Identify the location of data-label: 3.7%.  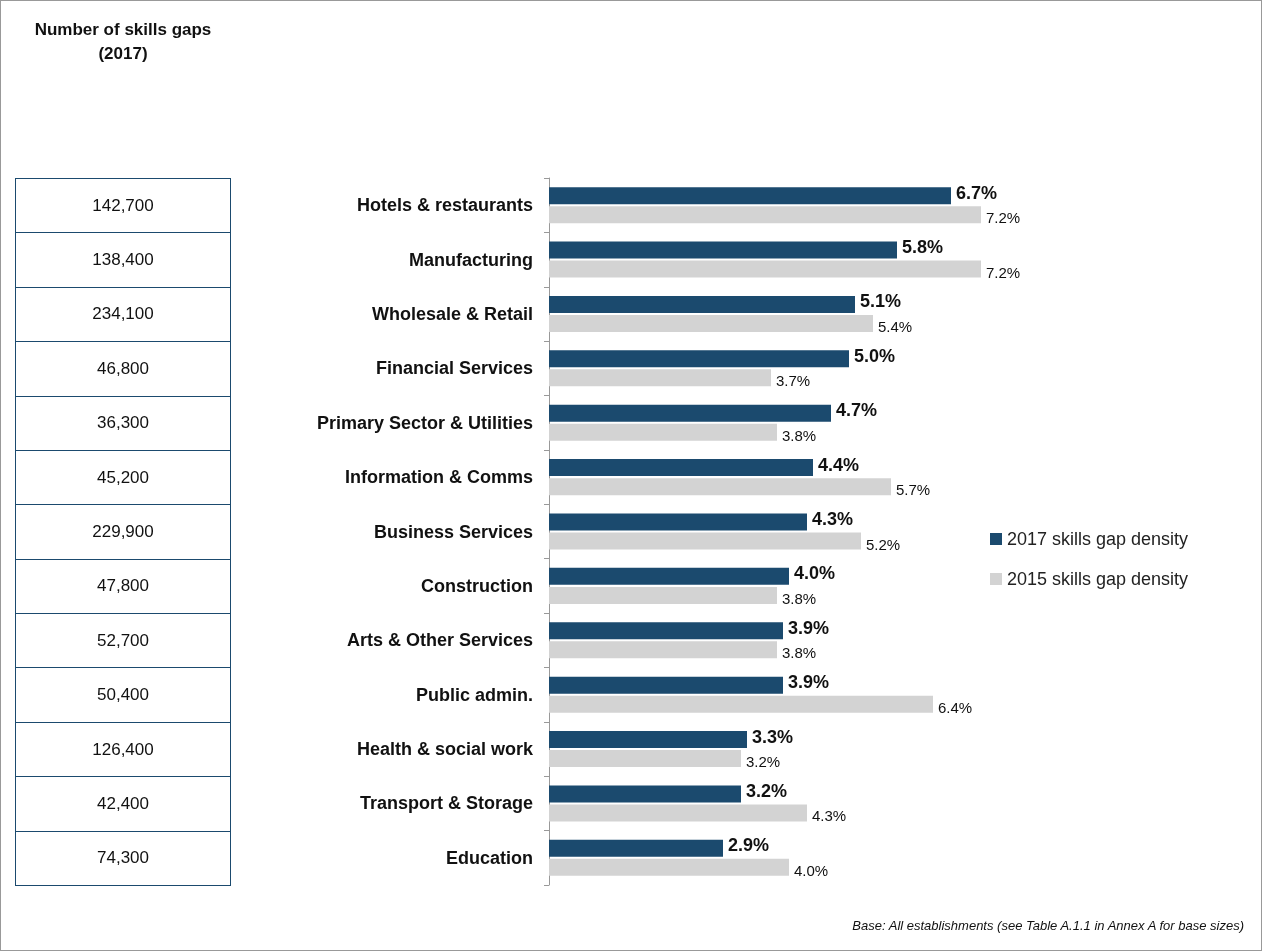
(793, 381).